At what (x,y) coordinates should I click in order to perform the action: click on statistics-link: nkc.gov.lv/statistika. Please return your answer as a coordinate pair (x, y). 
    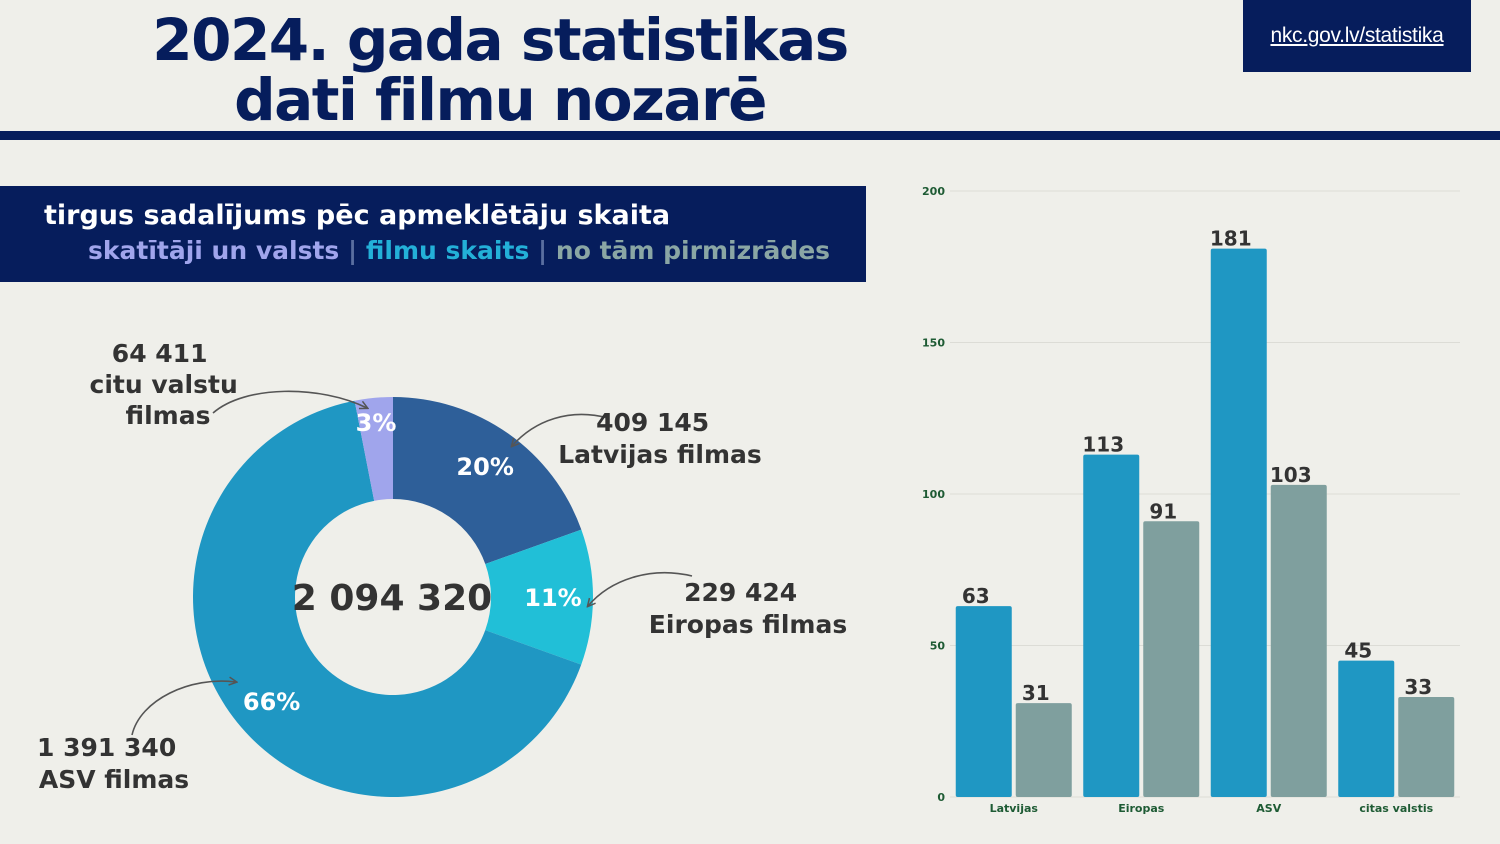
    Looking at the image, I should click on (1357, 35).